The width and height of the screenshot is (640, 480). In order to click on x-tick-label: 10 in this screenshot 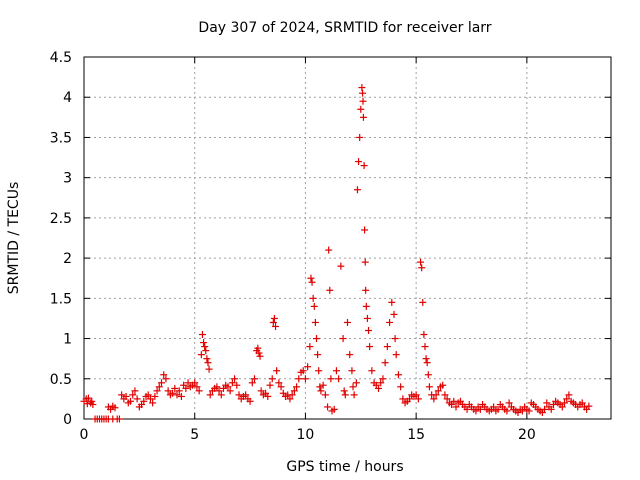, I will do `click(306, 435)`.